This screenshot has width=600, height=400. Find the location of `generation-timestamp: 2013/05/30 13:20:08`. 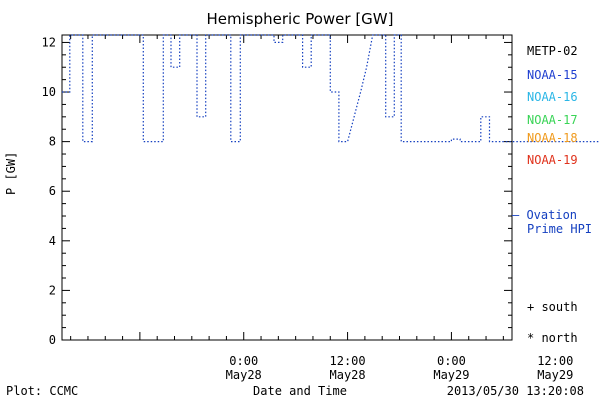

generation-timestamp: 2013/05/30 13:20:08 is located at coordinates (515, 391).